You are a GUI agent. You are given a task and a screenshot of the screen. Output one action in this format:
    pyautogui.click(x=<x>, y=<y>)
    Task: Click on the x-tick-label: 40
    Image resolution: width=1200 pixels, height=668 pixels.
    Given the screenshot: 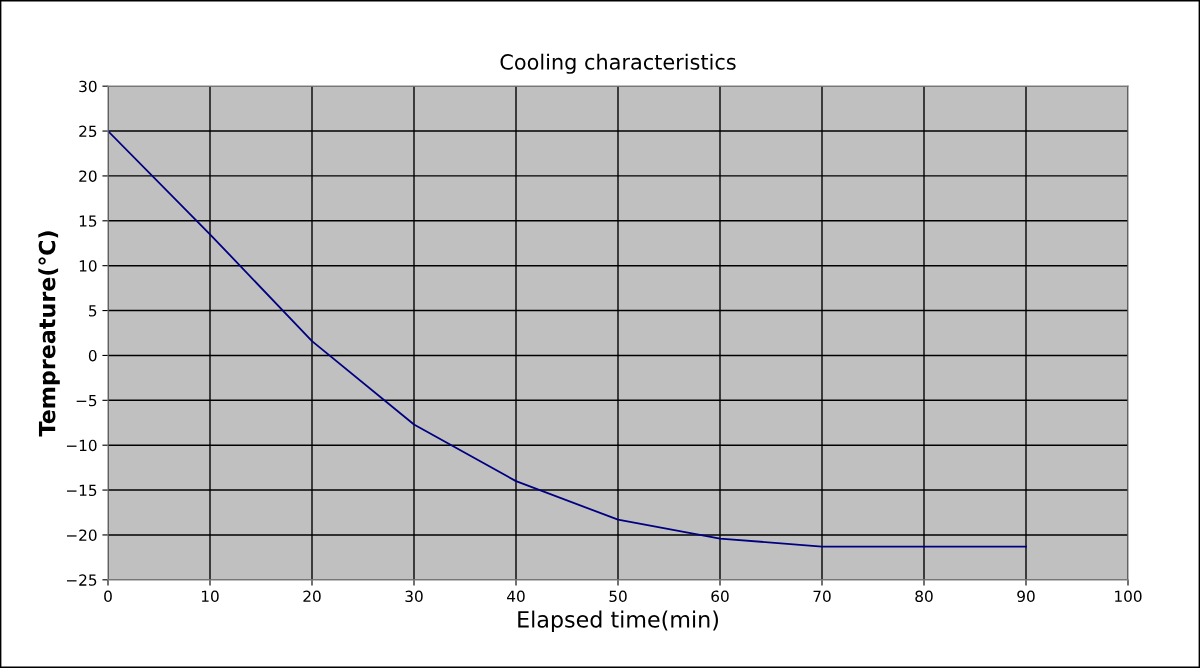 What is the action you would take?
    pyautogui.click(x=516, y=596)
    